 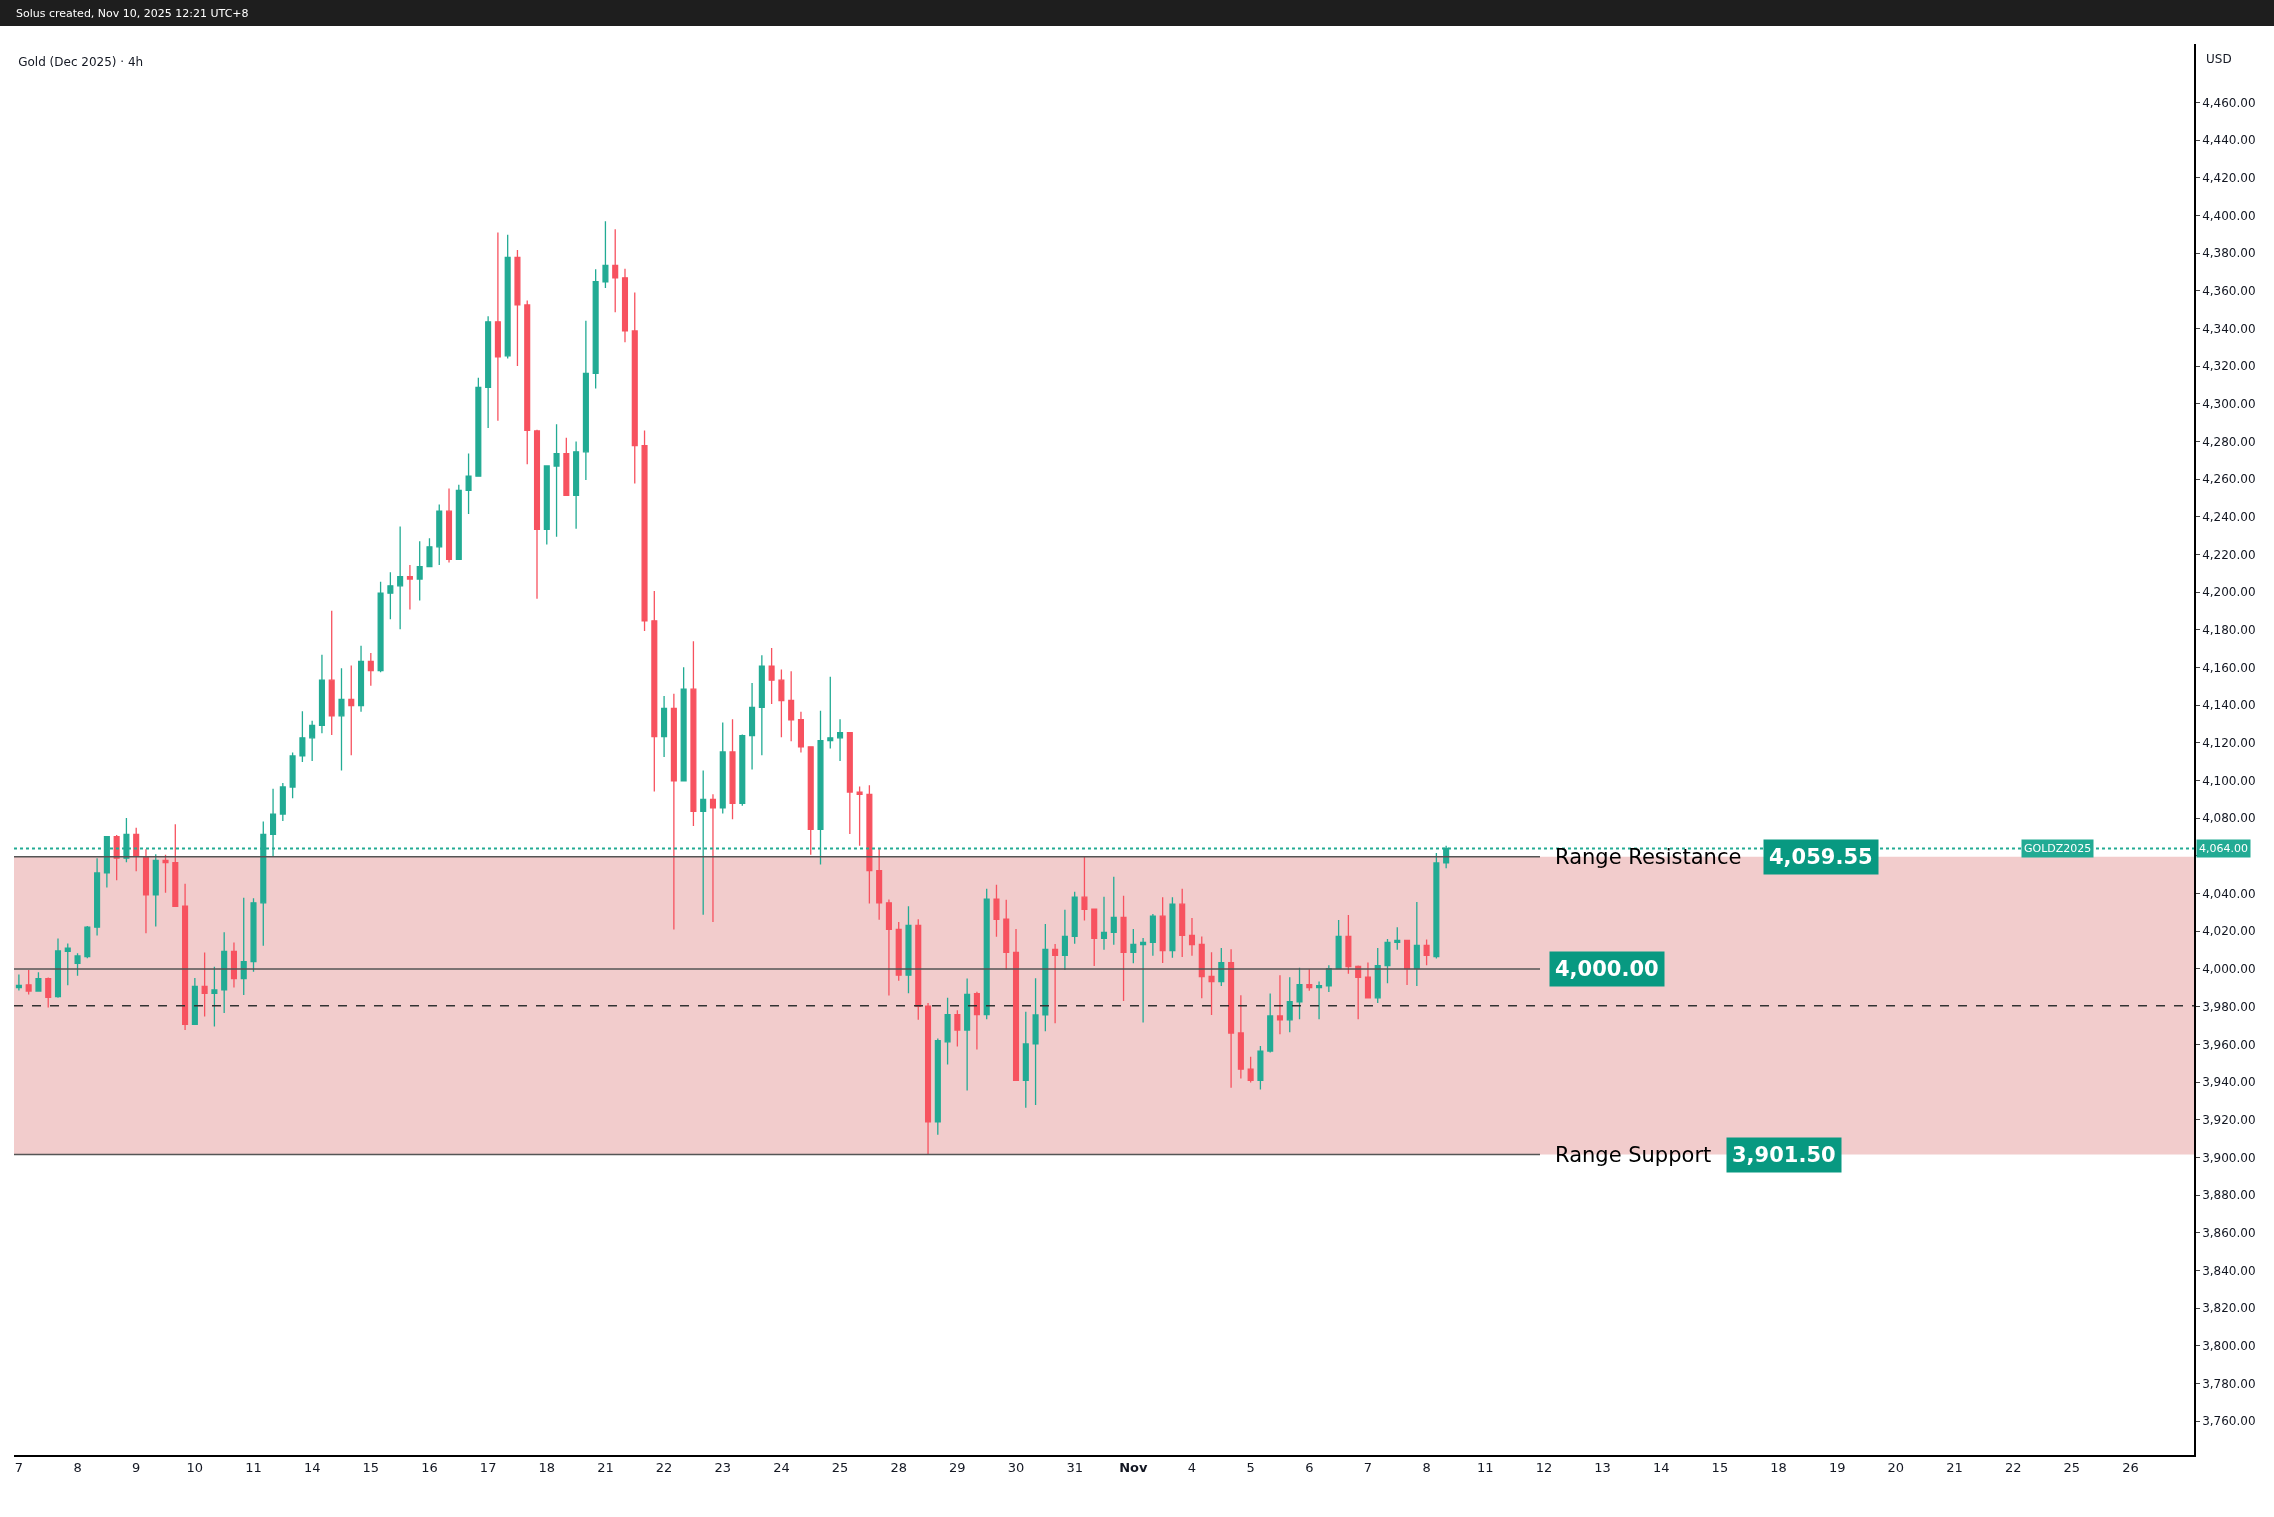 What do you see at coordinates (2229, 177) in the screenshot?
I see `y-tick-label: 4,420.00` at bounding box center [2229, 177].